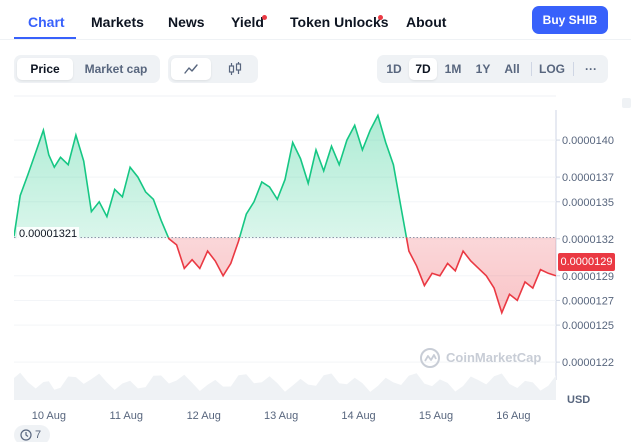 The image size is (631, 442). Describe the element at coordinates (513, 416) in the screenshot. I see `x-tick-label: 16 Aug` at that location.